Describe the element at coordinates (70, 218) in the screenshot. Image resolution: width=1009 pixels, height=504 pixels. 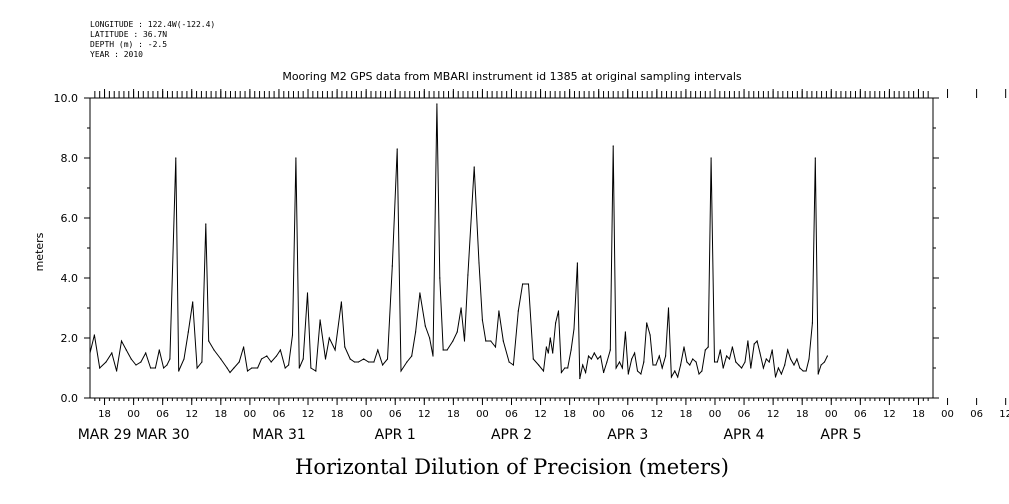
I see `y-tick-label: 6.0` at that location.